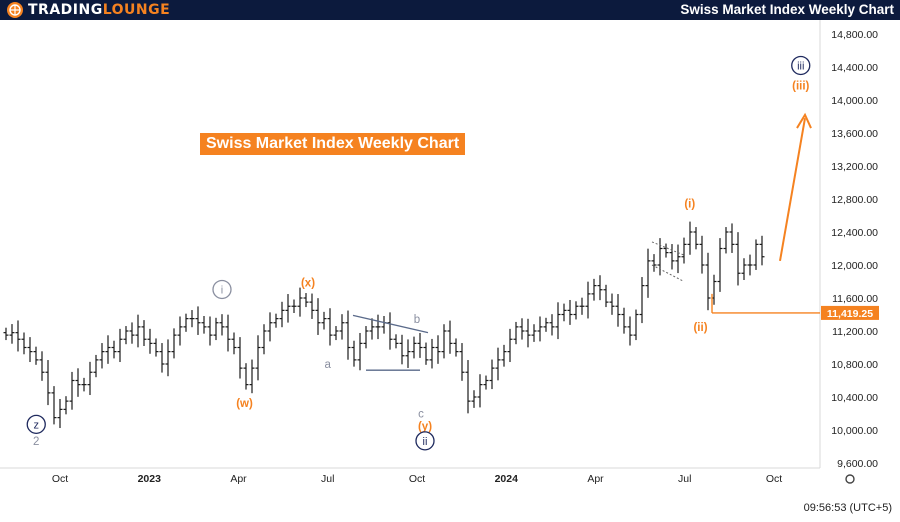 This screenshot has height=522, width=900. Describe the element at coordinates (700, 328) in the screenshot. I see `wave-label: (ii)` at that location.